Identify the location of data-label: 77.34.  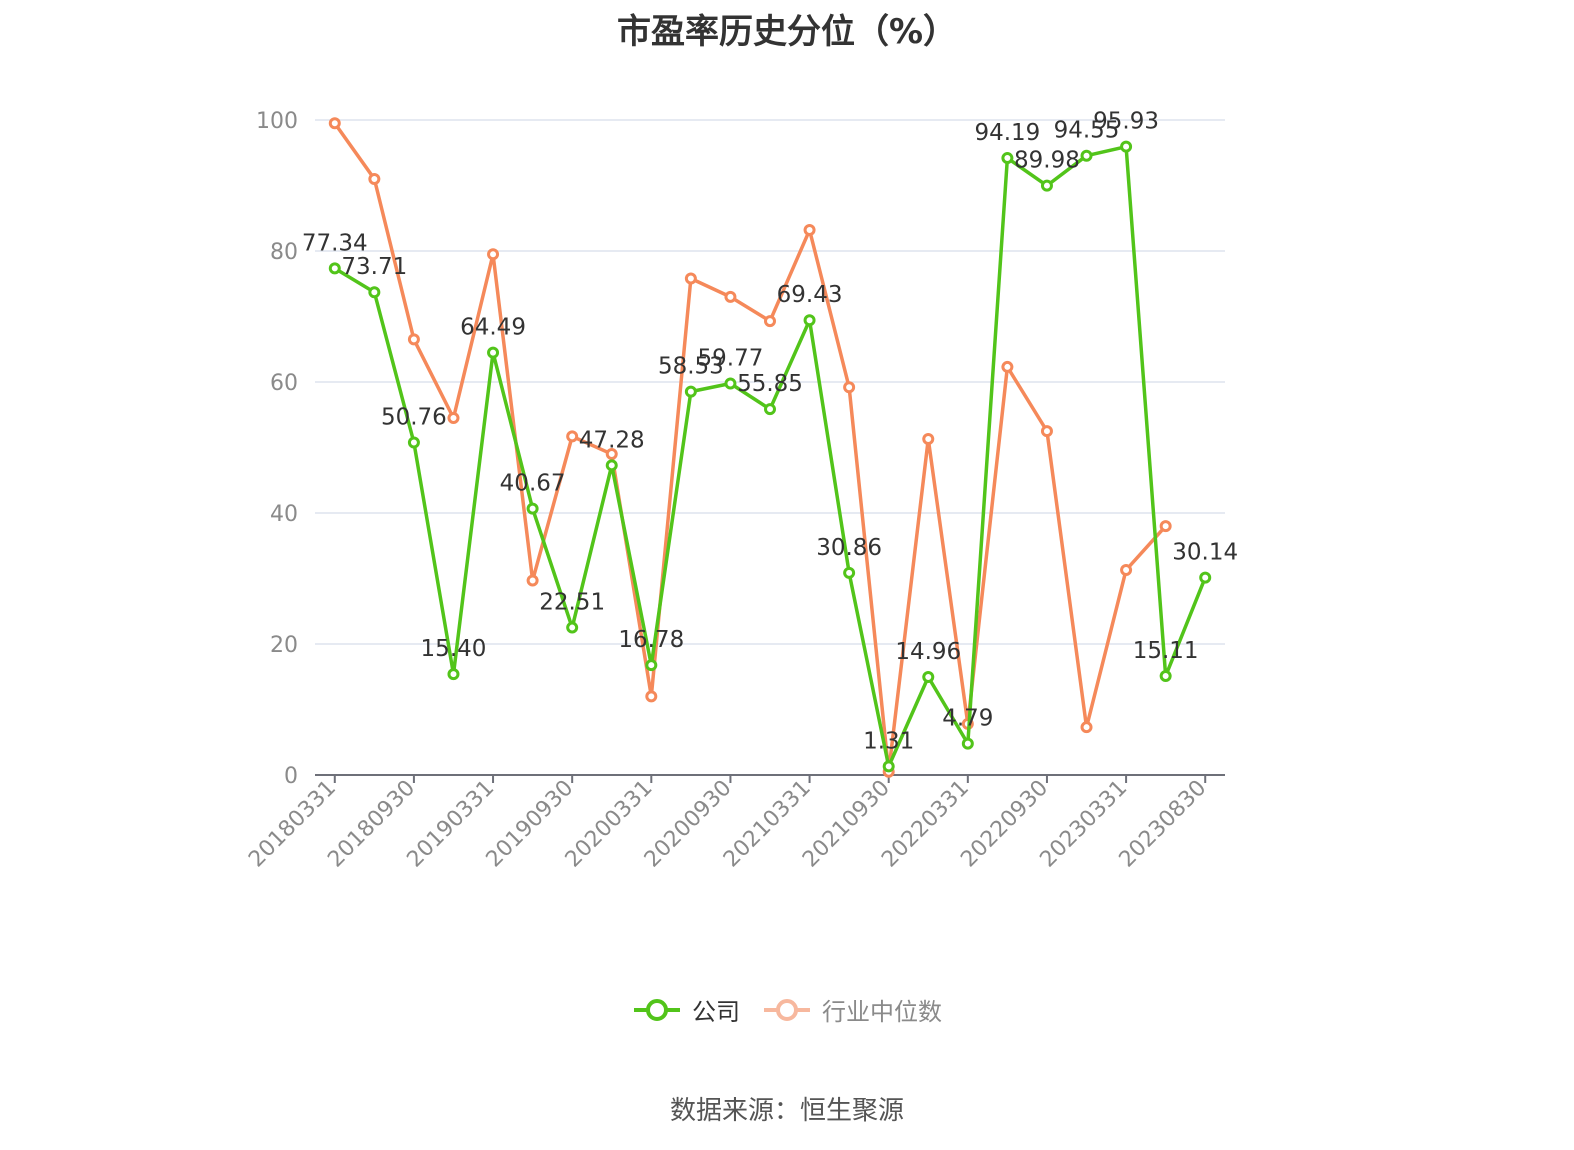
(335, 243).